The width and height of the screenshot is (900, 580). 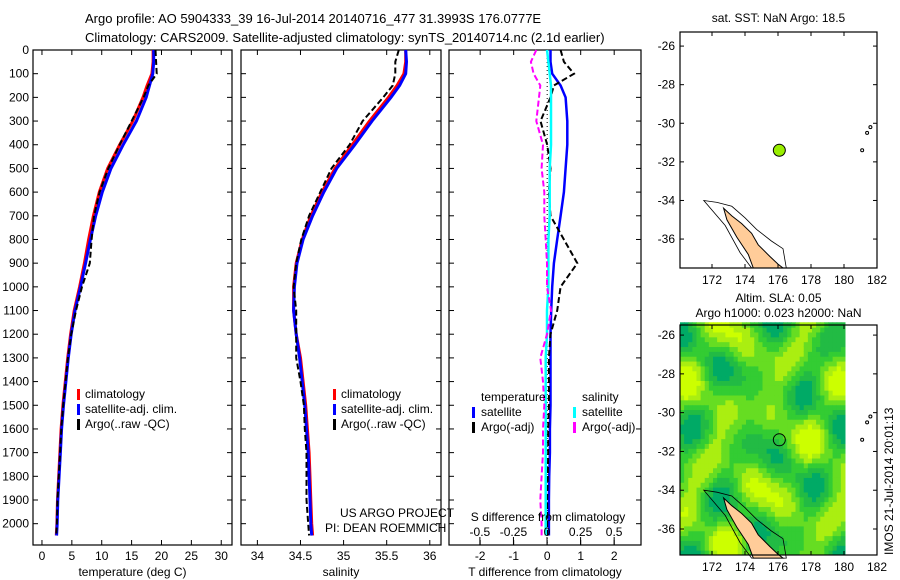 I want to click on lon-tick-label: 180, so click(x=844, y=567).